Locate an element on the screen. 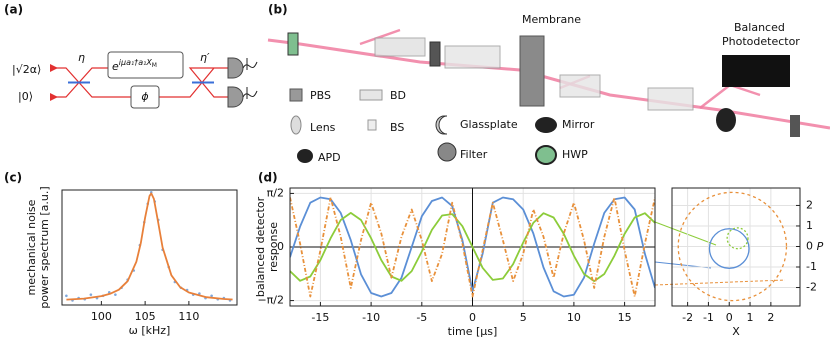 This screenshot has width=830, height=343. x-tick-label: 100 is located at coordinates (101, 316).